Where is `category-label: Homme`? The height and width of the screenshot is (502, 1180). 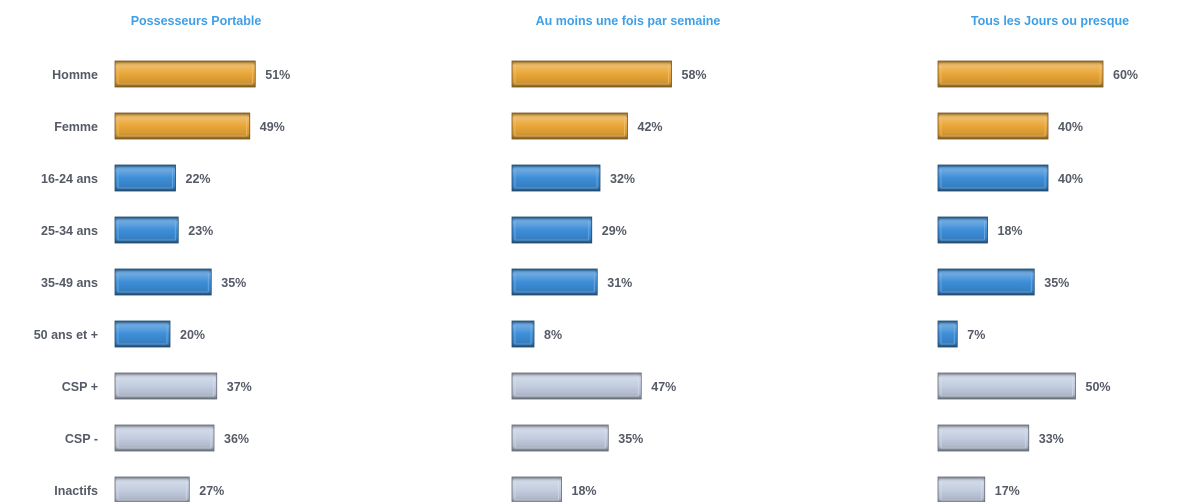 category-label: Homme is located at coordinates (75, 75).